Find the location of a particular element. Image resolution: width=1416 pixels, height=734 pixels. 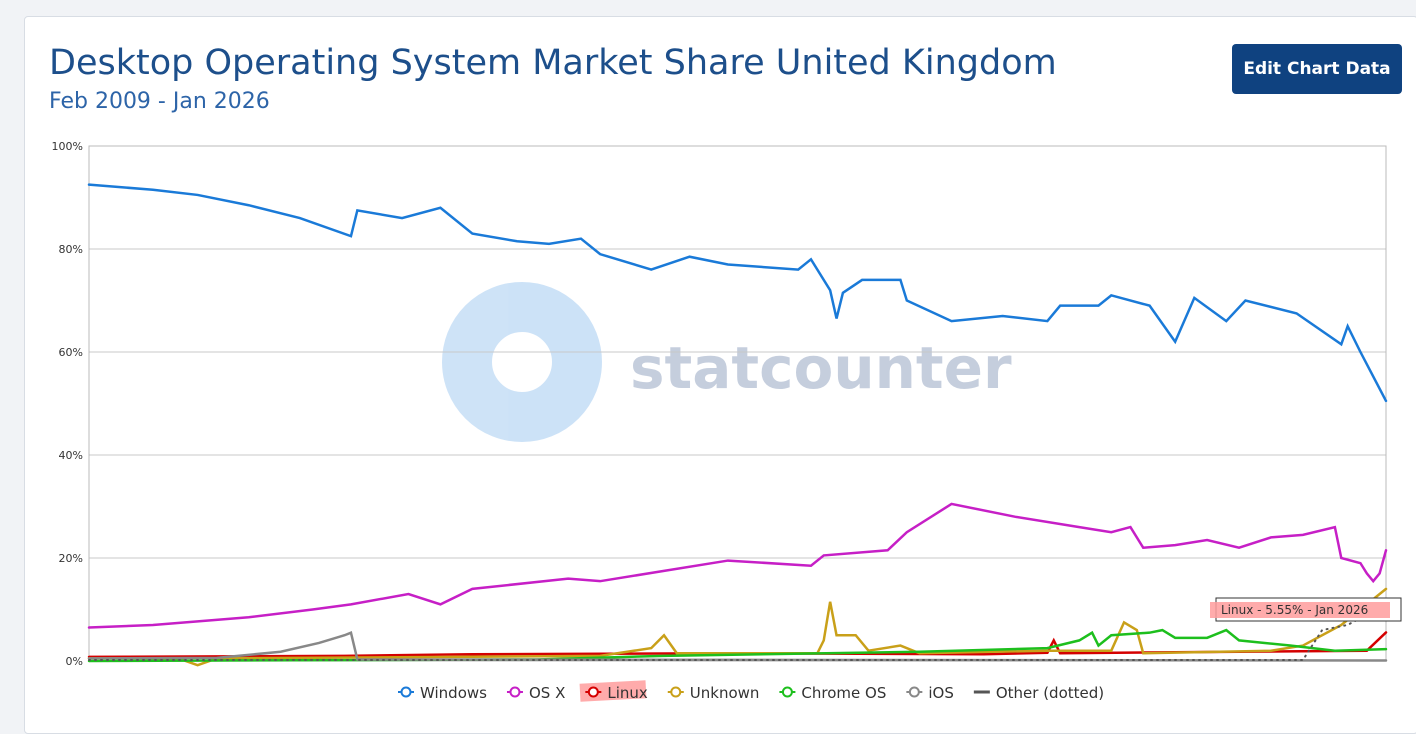

y-tick-label: 80% is located at coordinates (71, 249).